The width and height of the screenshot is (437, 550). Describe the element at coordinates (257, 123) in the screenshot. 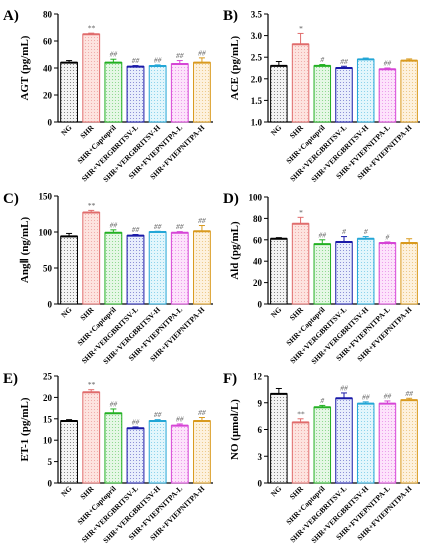

I see `y-tick-label: 1.0` at that location.